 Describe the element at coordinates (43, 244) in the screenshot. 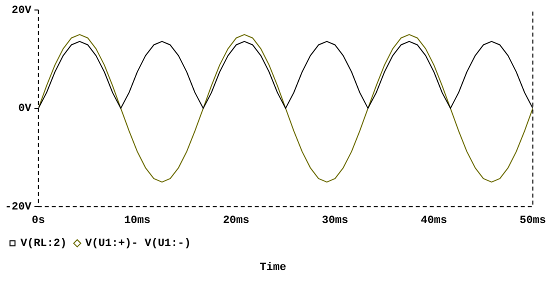

I see `legend-label: V(RL:2)` at that location.